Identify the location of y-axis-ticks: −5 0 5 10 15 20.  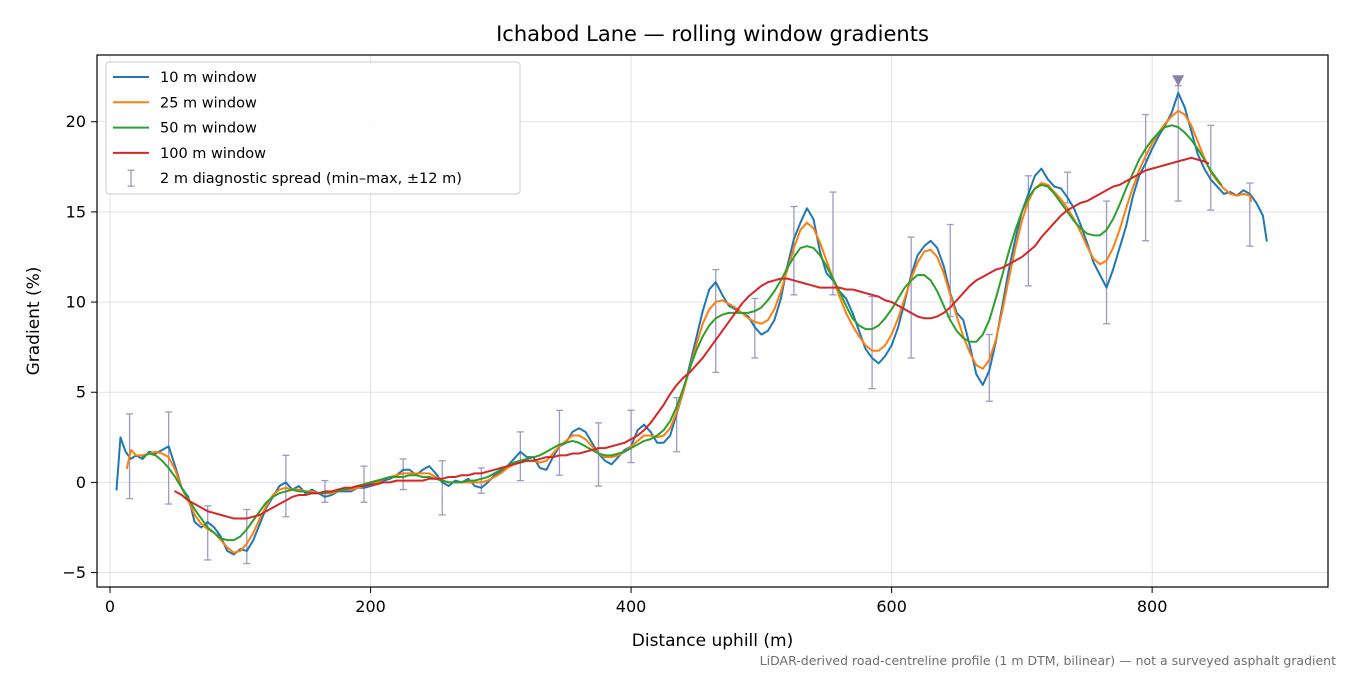
(79, 347).